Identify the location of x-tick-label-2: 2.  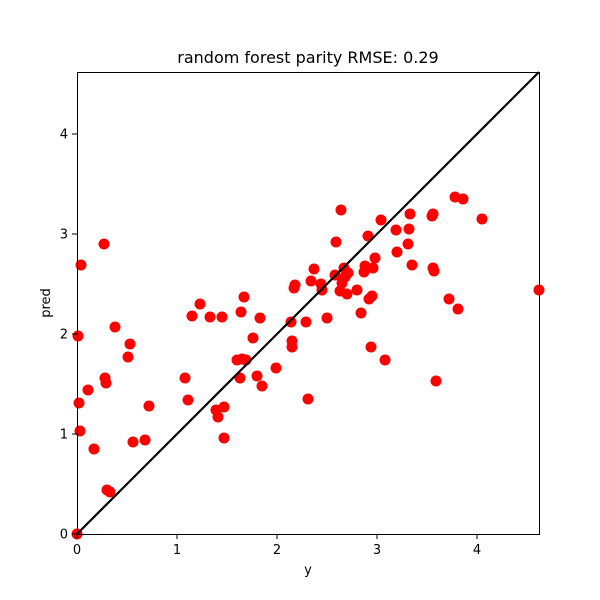
(277, 550).